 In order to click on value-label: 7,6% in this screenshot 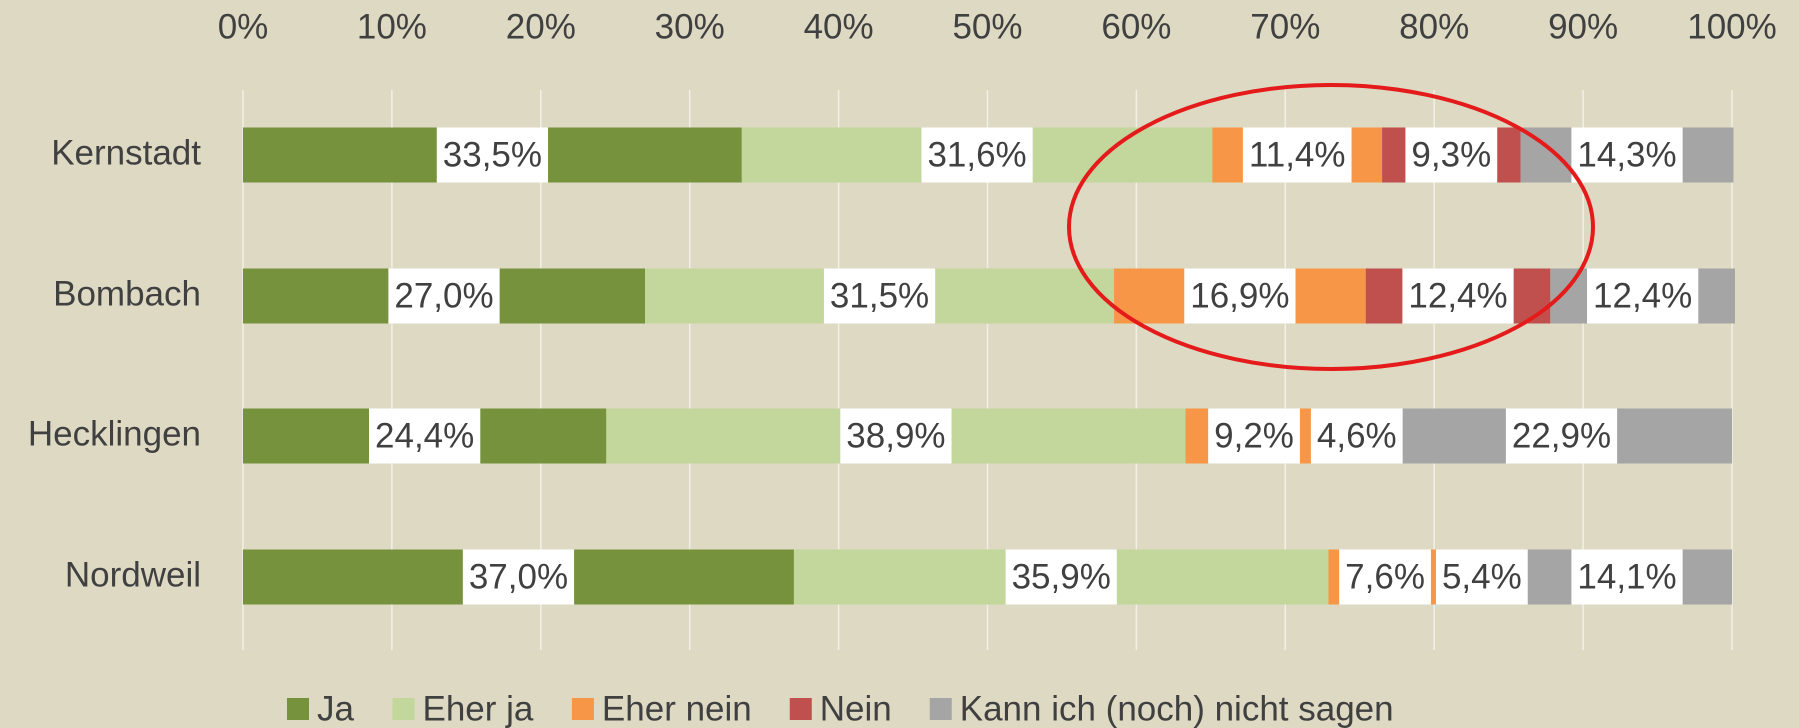, I will do `click(1385, 576)`.